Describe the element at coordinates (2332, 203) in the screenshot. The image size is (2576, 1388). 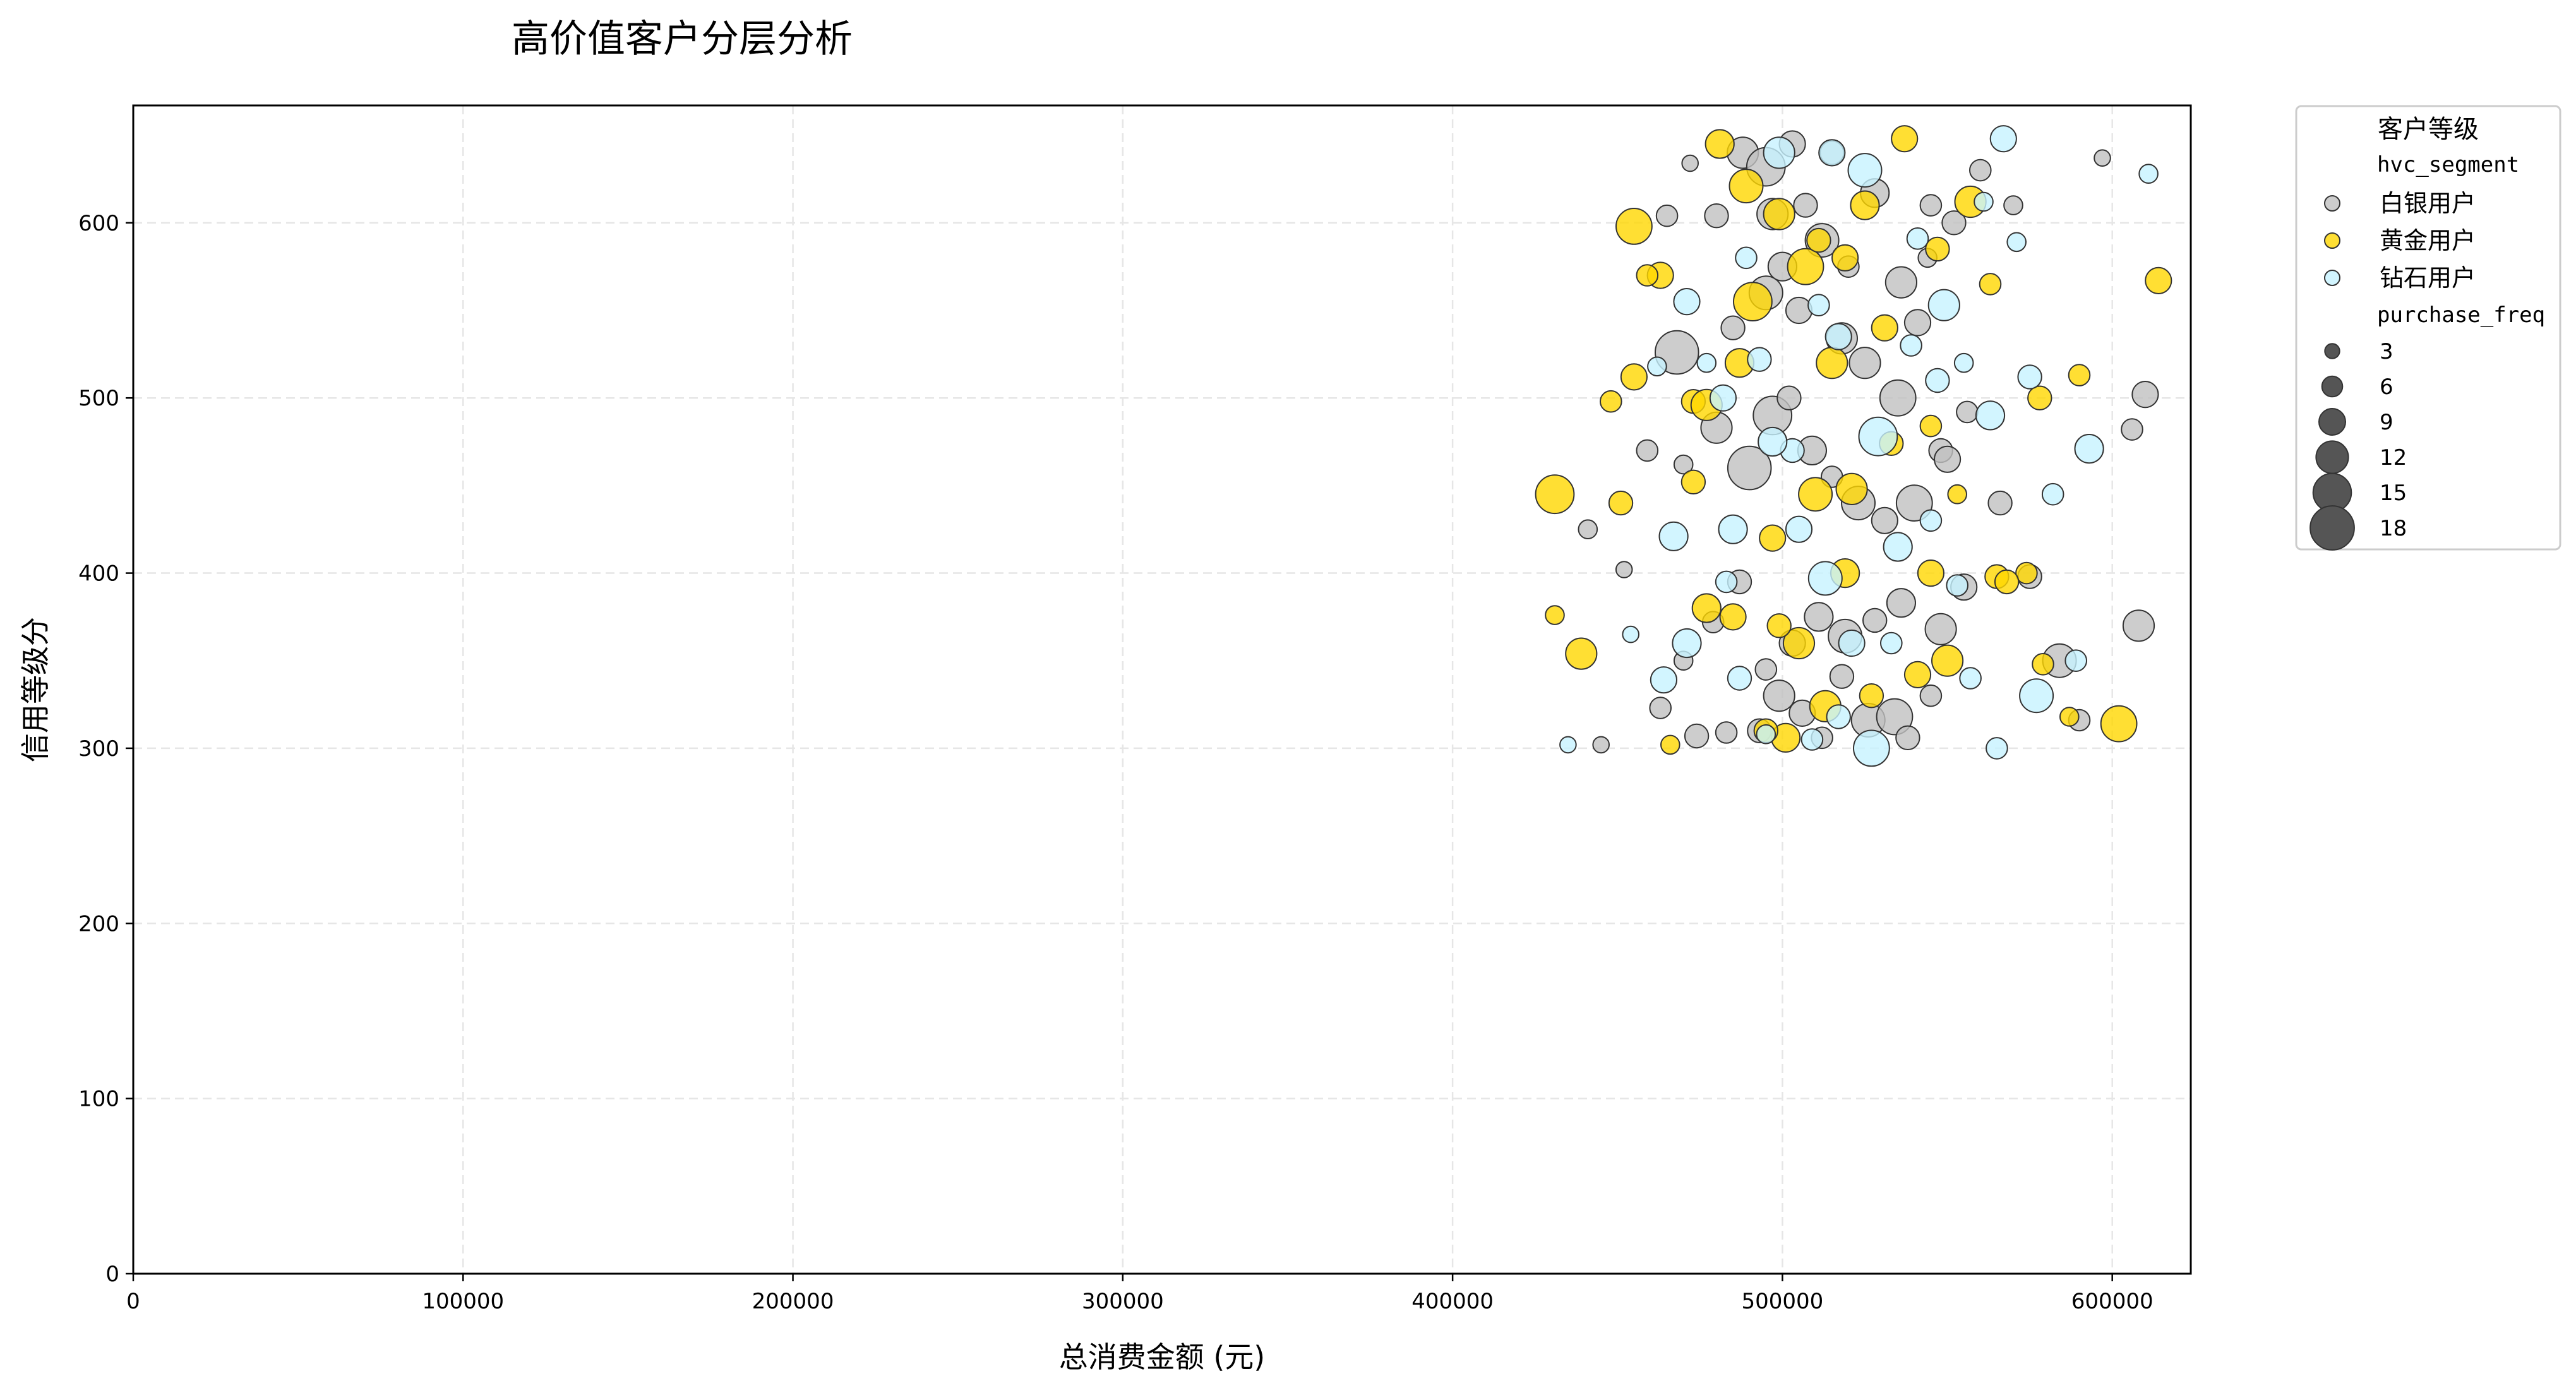
I see `legend-marker` at that location.